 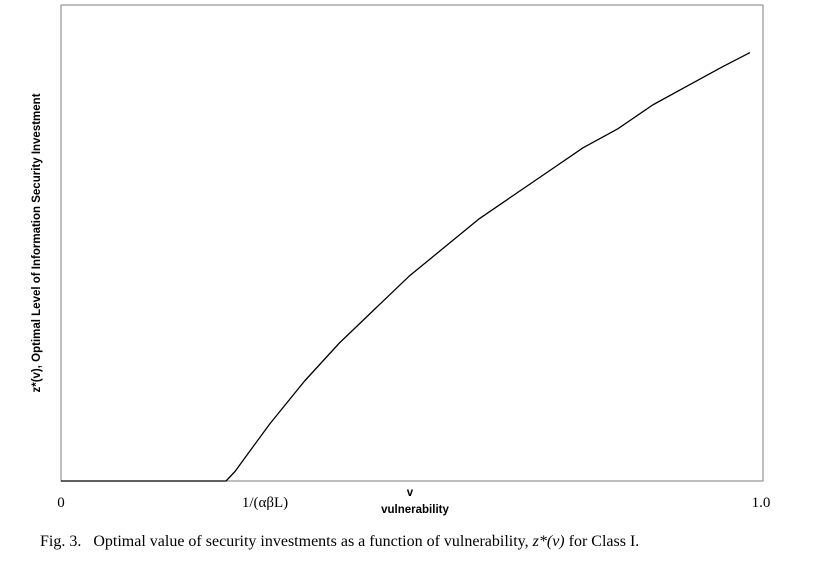 I want to click on caption-math: z*(v), so click(x=548, y=541).